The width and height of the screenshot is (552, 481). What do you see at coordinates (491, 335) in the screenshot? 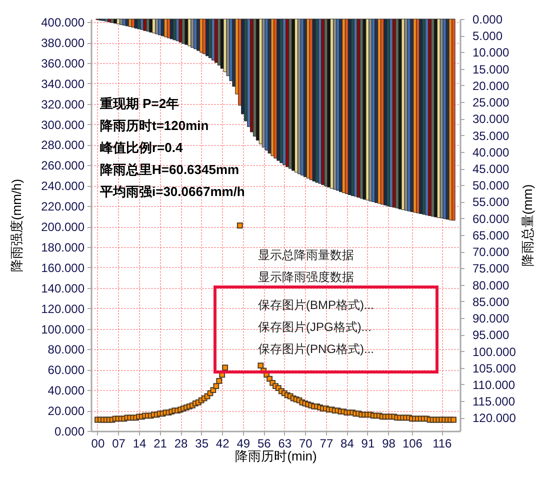
I see `y2-tick-label: 95.000` at bounding box center [491, 335].